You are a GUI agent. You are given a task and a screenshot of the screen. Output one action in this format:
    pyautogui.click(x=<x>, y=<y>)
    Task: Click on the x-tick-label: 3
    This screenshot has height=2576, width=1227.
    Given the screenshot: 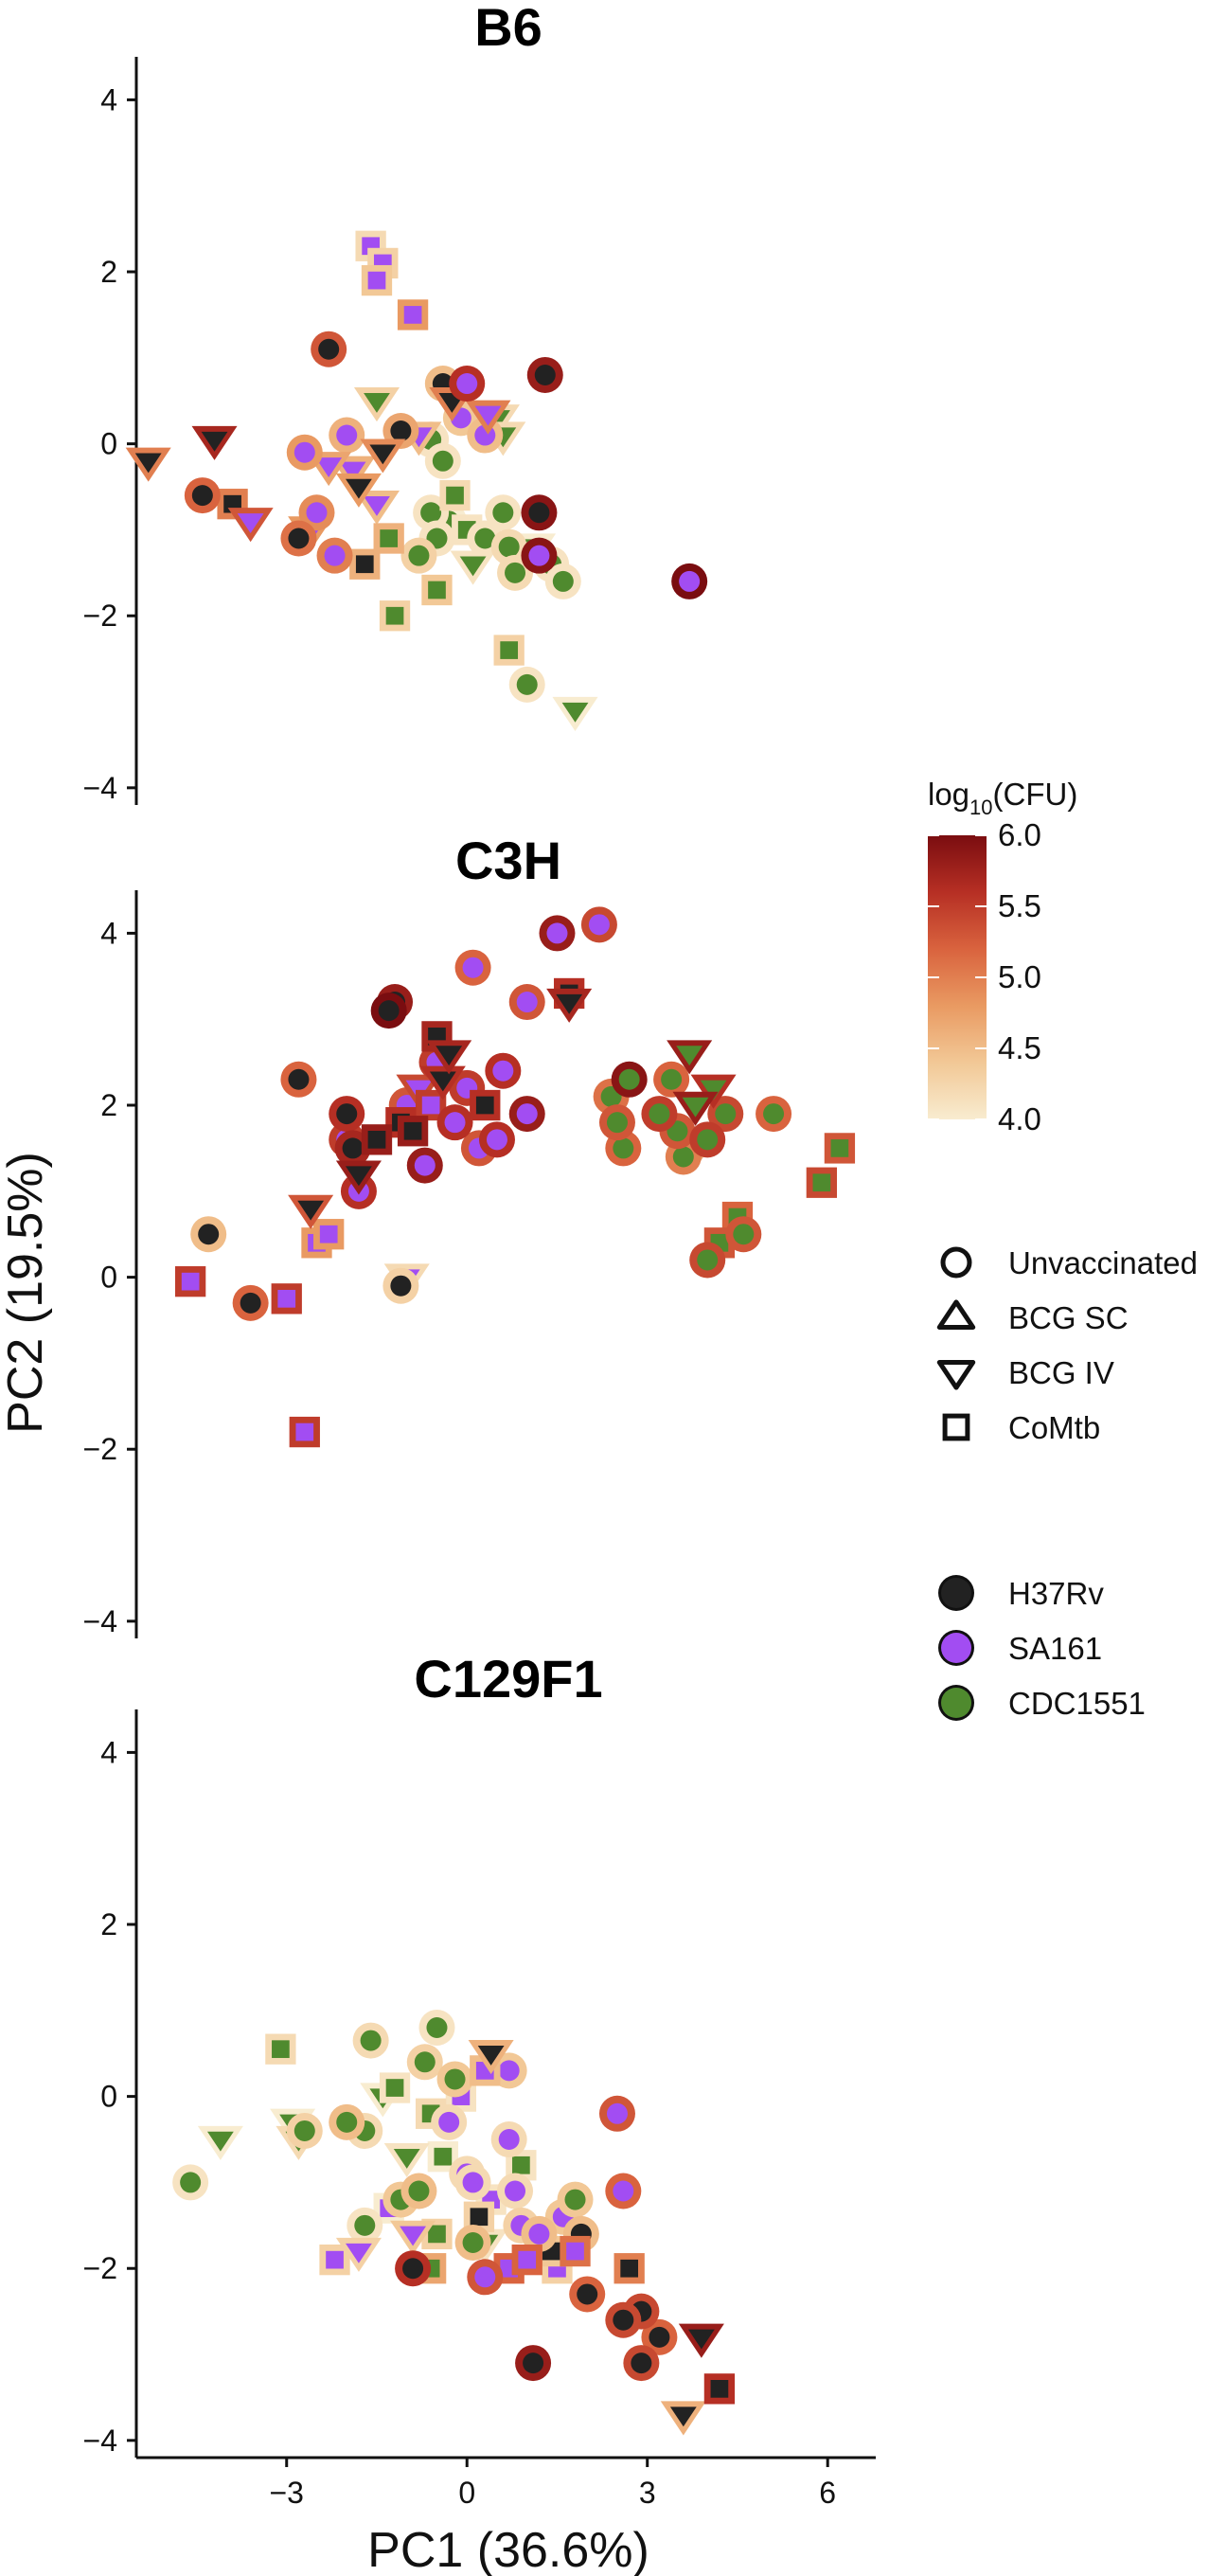 What is the action you would take?
    pyautogui.click(x=647, y=2493)
    